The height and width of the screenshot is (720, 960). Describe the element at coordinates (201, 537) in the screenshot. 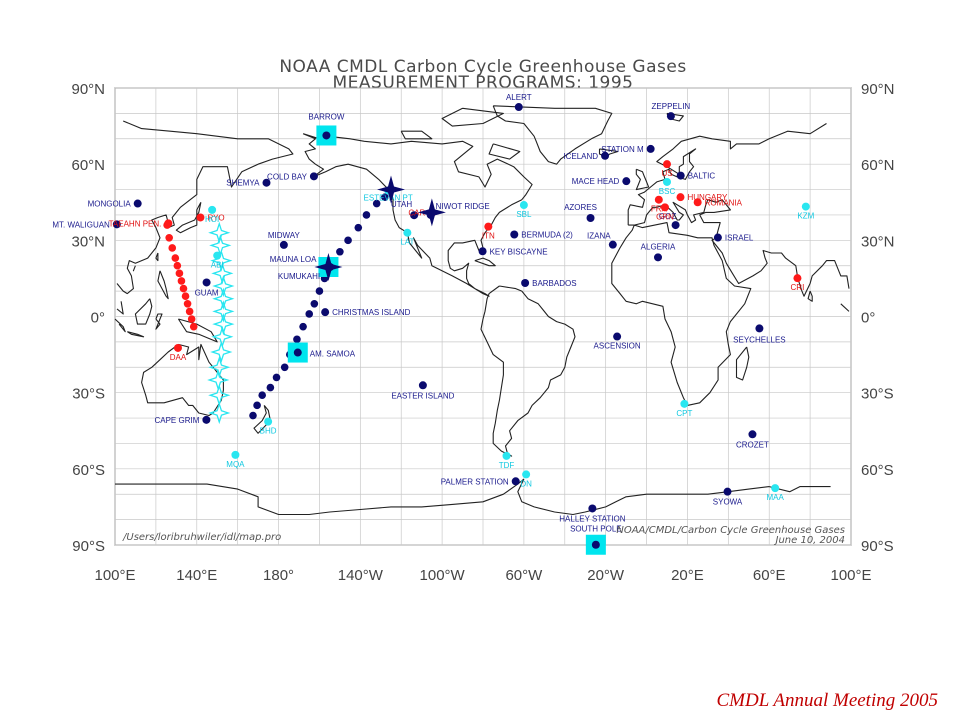

I see `path-label: /Users/loribruhwiler/idl/map.pro` at that location.